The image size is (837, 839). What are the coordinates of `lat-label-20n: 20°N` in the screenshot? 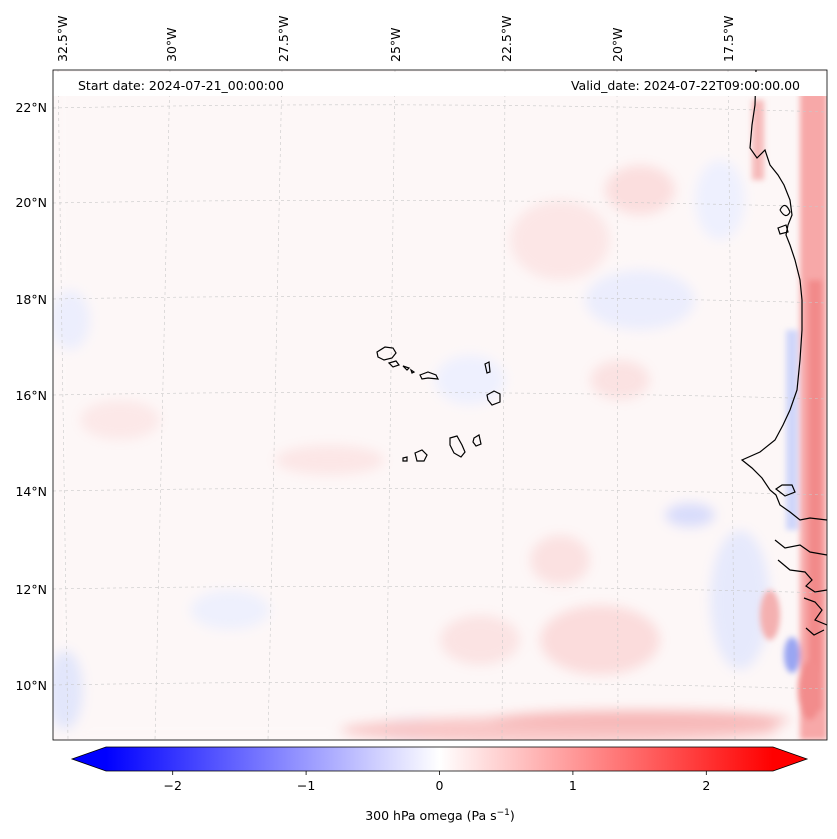 It's located at (31, 202).